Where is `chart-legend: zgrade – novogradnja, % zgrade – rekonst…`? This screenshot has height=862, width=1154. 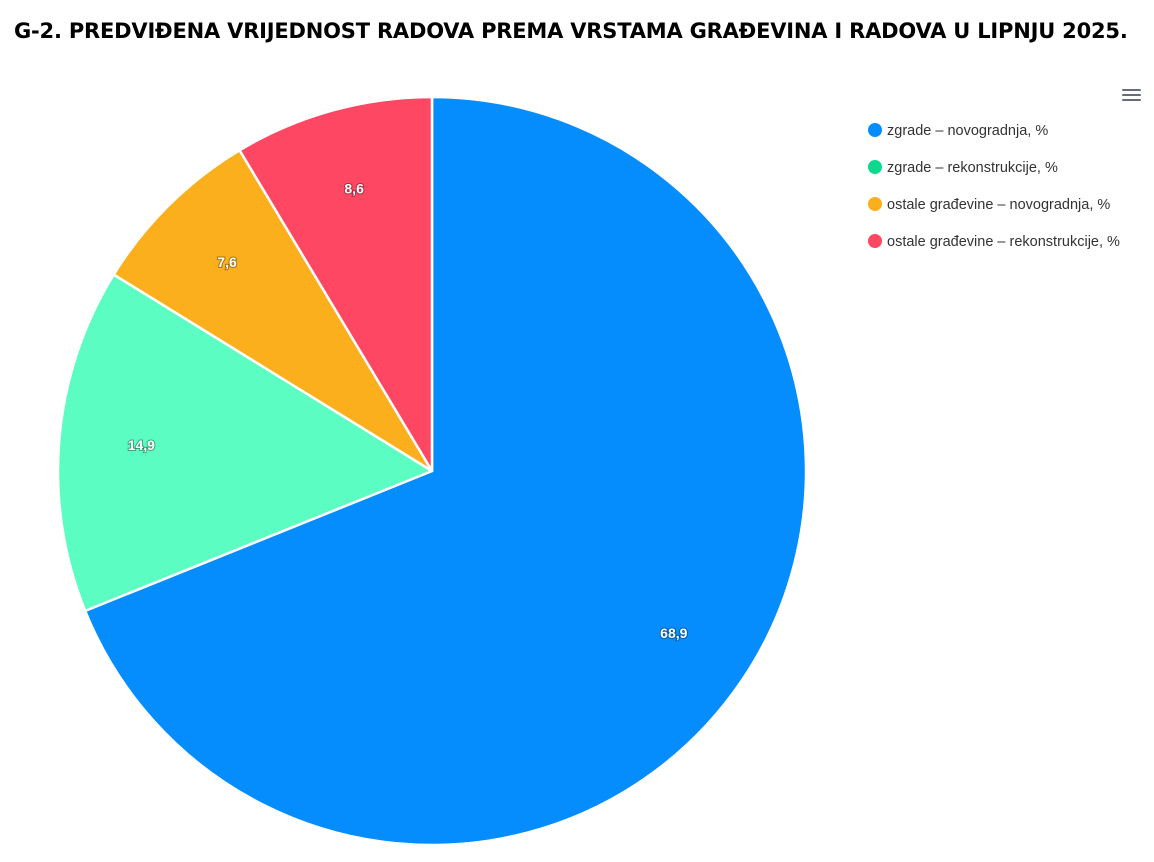
chart-legend: zgrade – novogradnja, % zgrade – rekonst… is located at coordinates (1008, 195).